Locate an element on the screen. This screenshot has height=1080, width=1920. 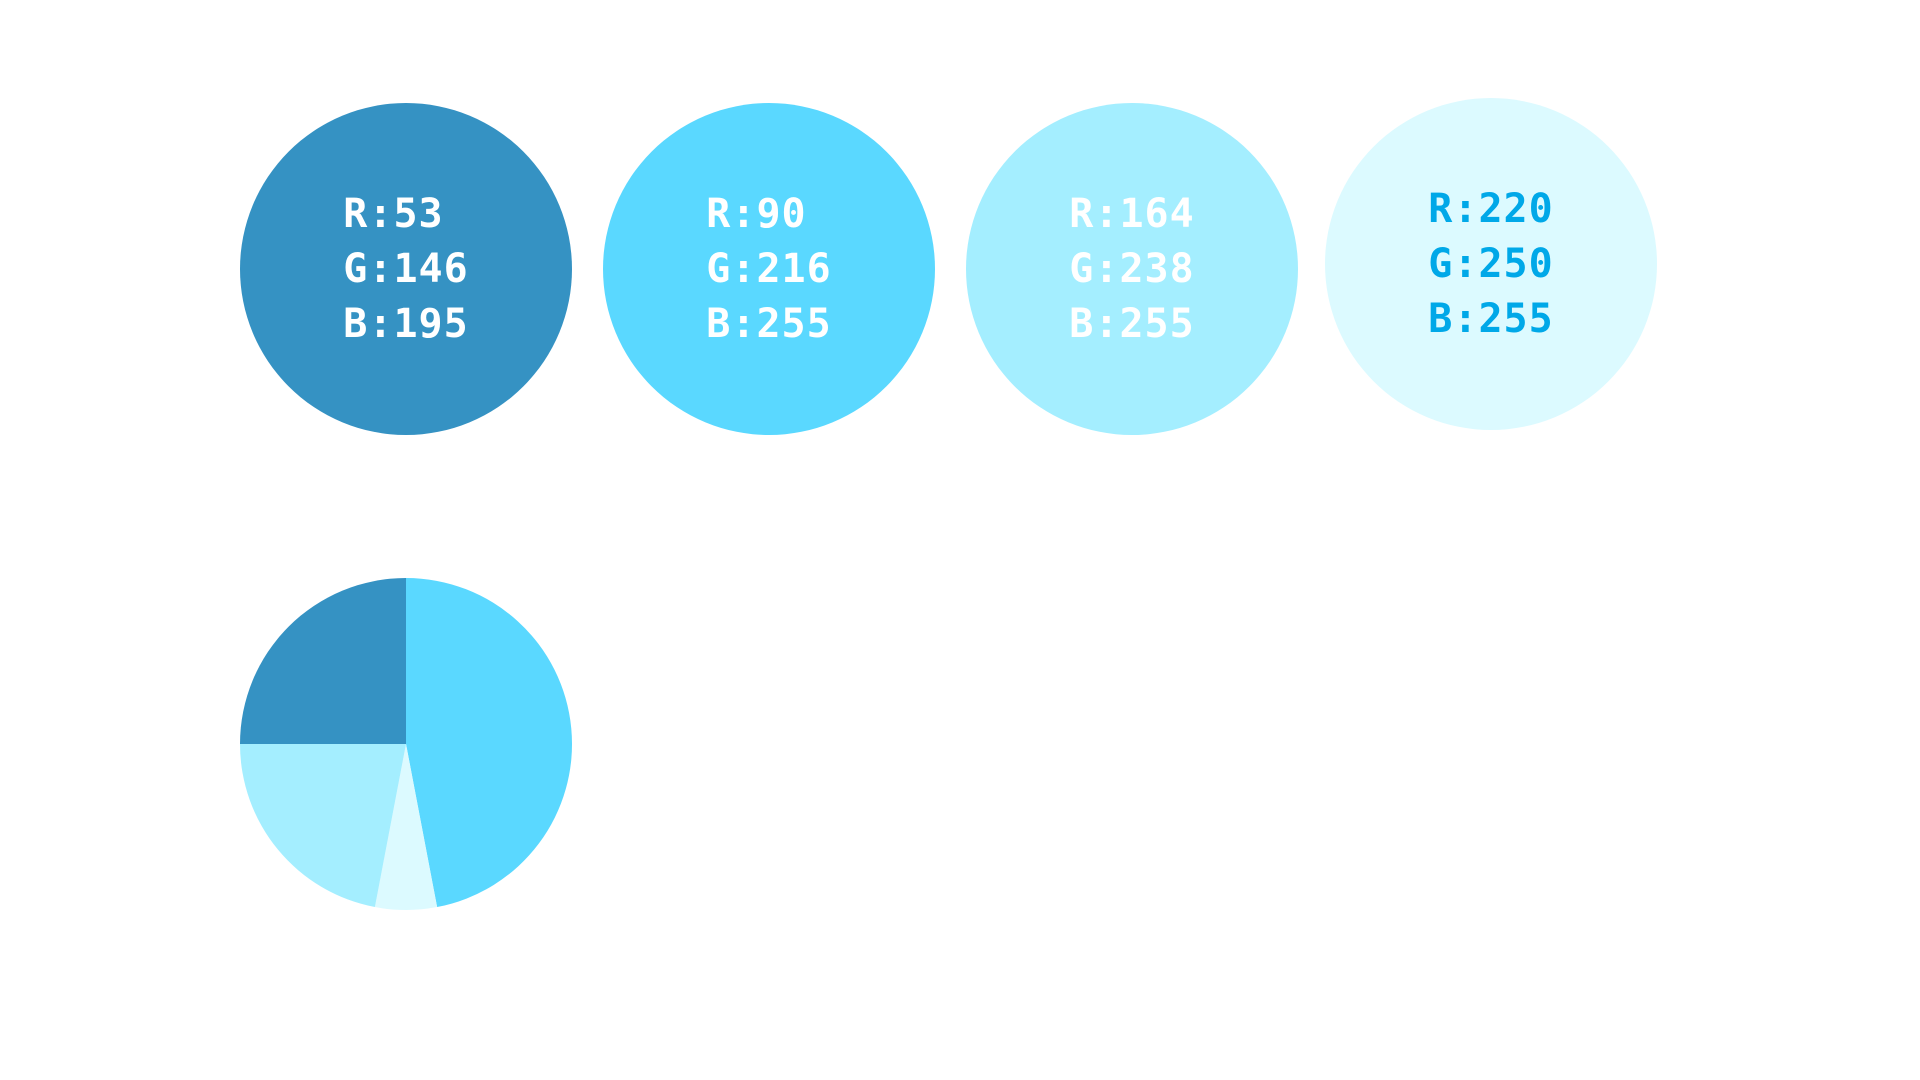
swatch-2-r-value: R:90 is located at coordinates (756, 213).